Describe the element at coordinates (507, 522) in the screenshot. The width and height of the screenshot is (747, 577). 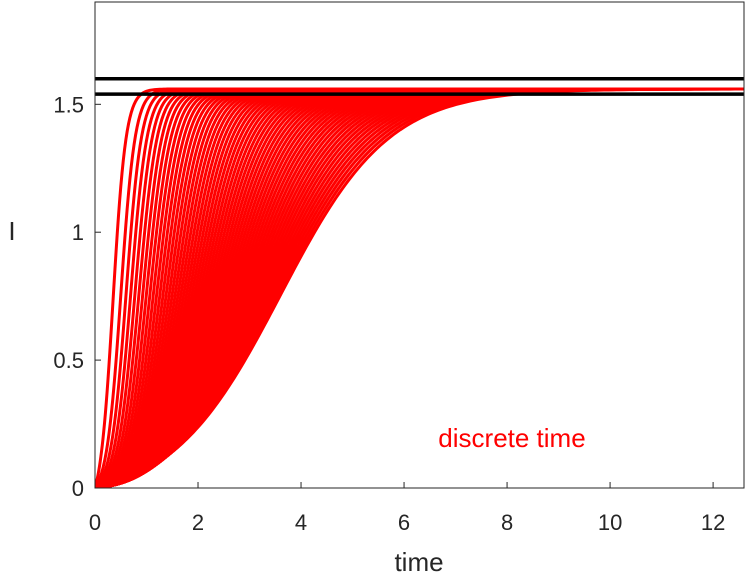
I see `x-tick-label: 8` at that location.